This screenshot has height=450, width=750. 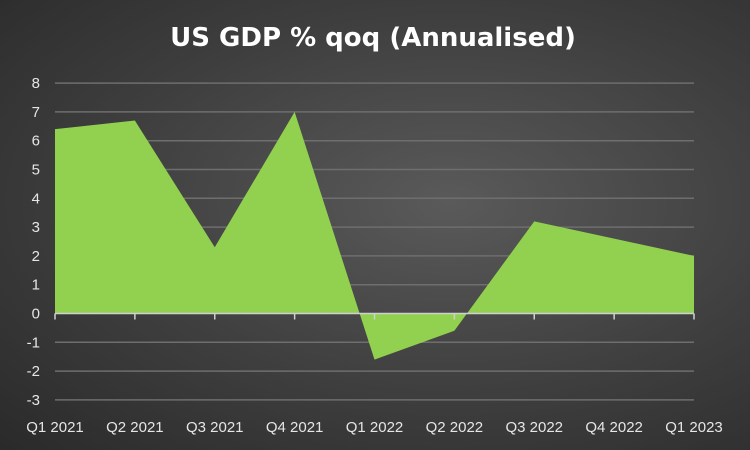 I want to click on y-tick-label: 8, so click(x=36, y=83).